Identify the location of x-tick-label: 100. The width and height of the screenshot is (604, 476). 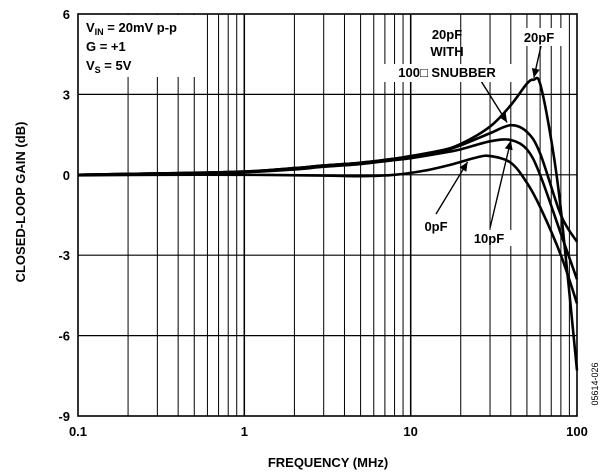
(577, 431).